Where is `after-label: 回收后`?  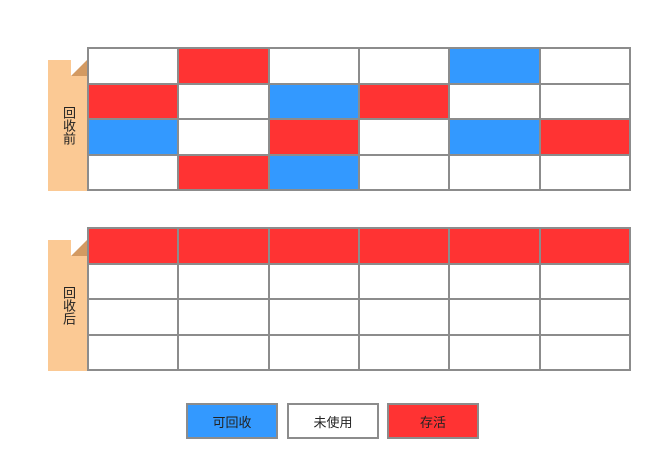 after-label: 回收后 is located at coordinates (67, 305).